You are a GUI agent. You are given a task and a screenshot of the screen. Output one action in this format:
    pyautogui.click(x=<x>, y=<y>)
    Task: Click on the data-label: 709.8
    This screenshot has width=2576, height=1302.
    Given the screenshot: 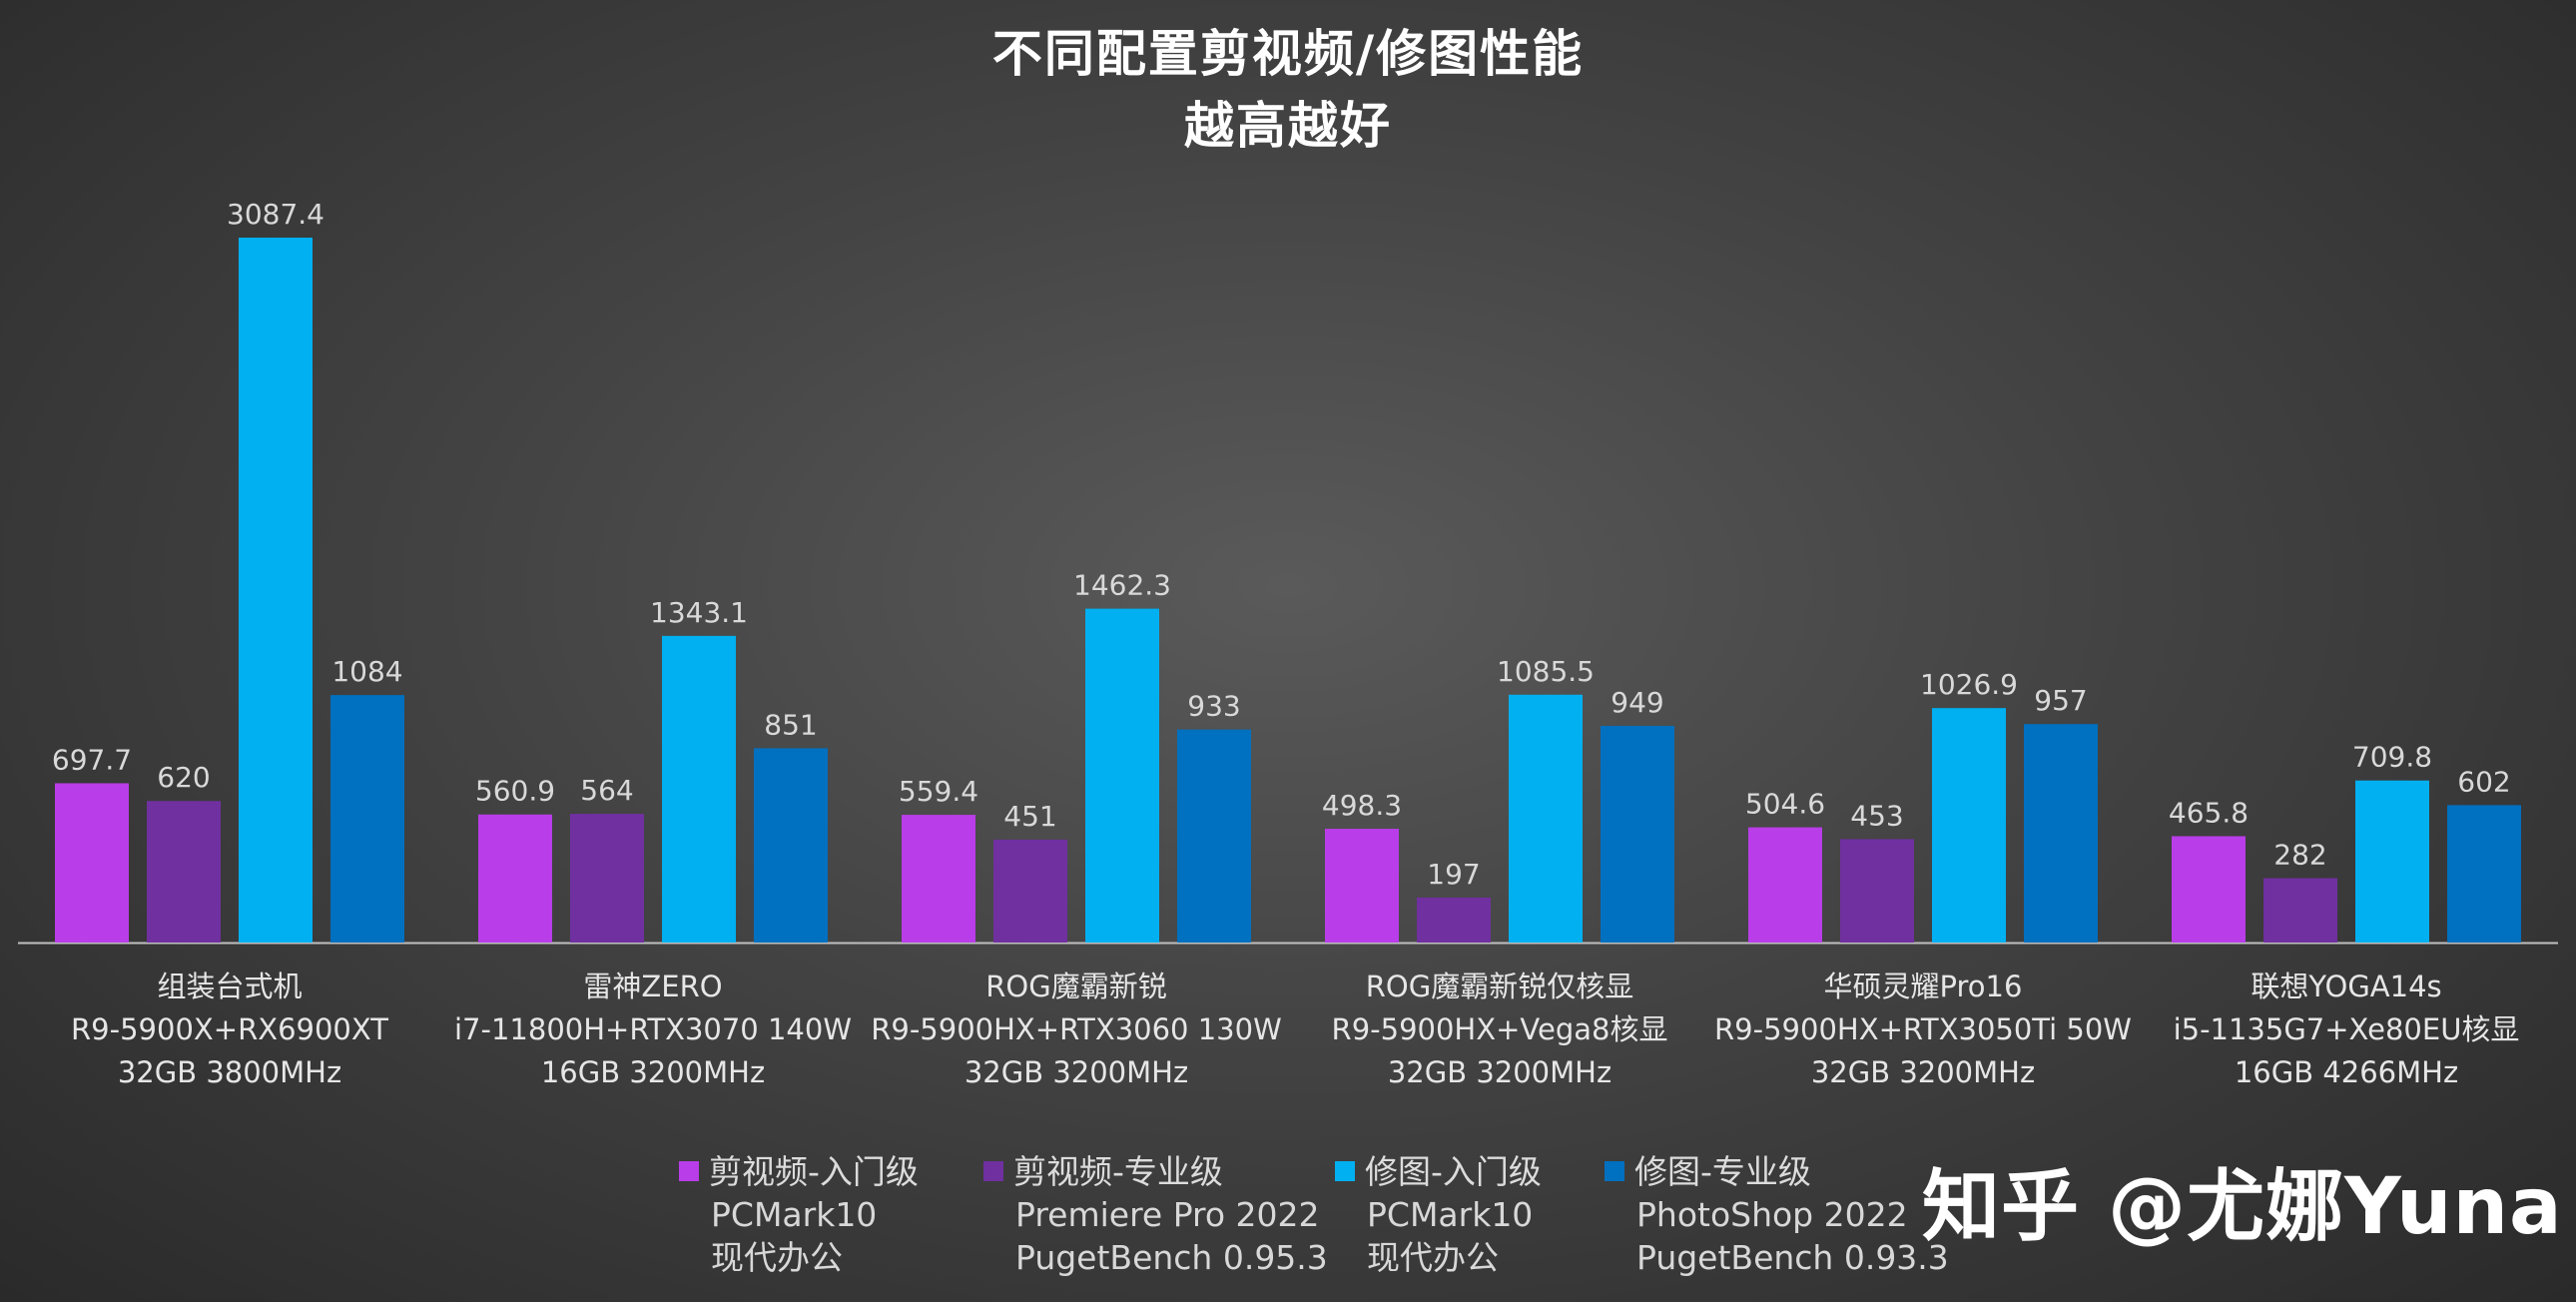 What is the action you would take?
    pyautogui.click(x=2392, y=757)
    